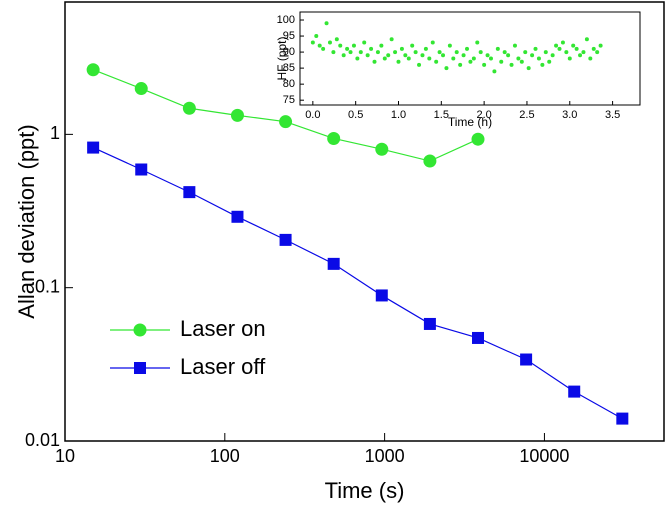 This screenshot has height=505, width=667. Describe the element at coordinates (42, 440) in the screenshot. I see `y-tick-label: 0.01` at that location.